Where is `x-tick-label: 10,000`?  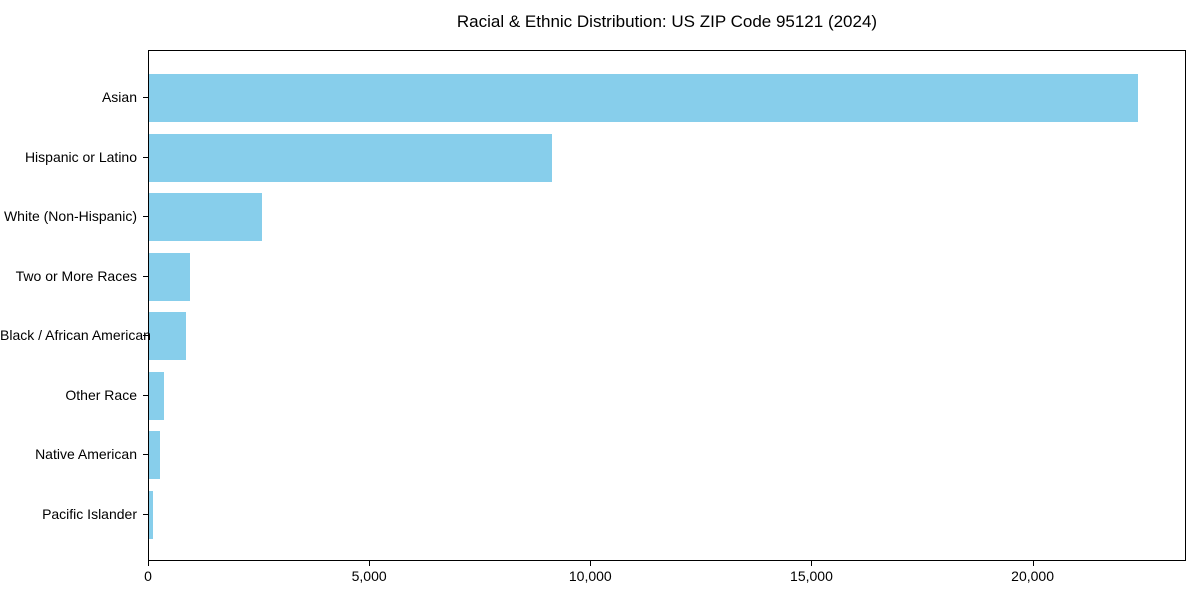
x-tick-label: 10,000 is located at coordinates (590, 576).